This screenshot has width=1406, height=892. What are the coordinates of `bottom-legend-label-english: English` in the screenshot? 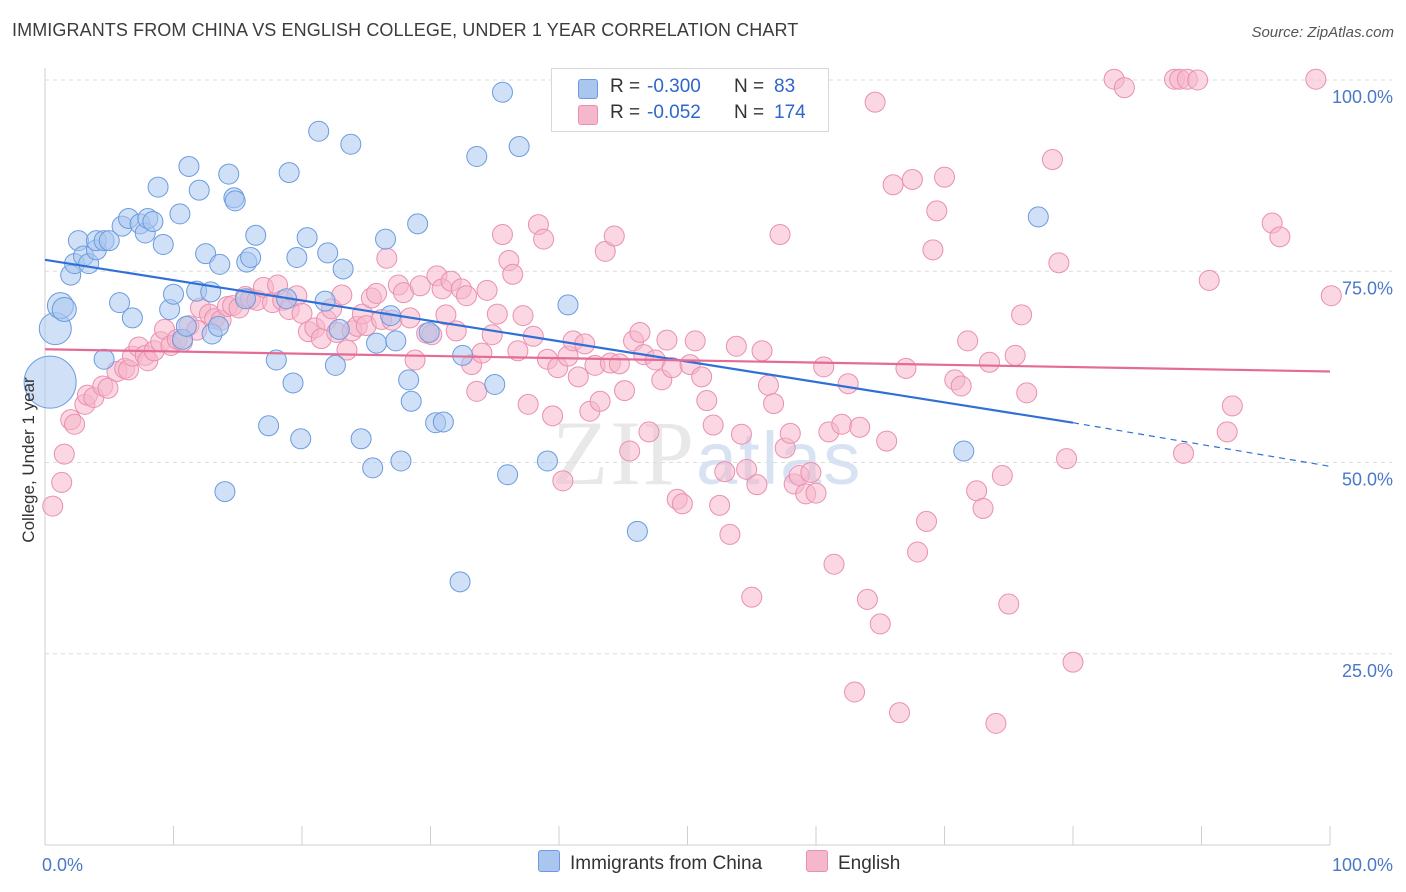 It's located at (869, 863).